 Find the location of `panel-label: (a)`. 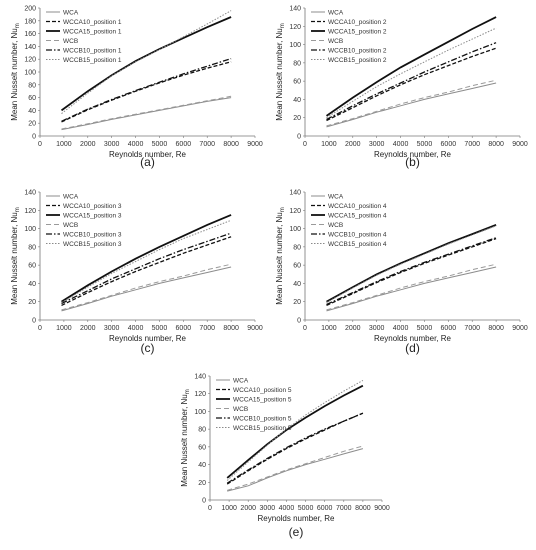

panel-label: (a) is located at coordinates (147, 162).